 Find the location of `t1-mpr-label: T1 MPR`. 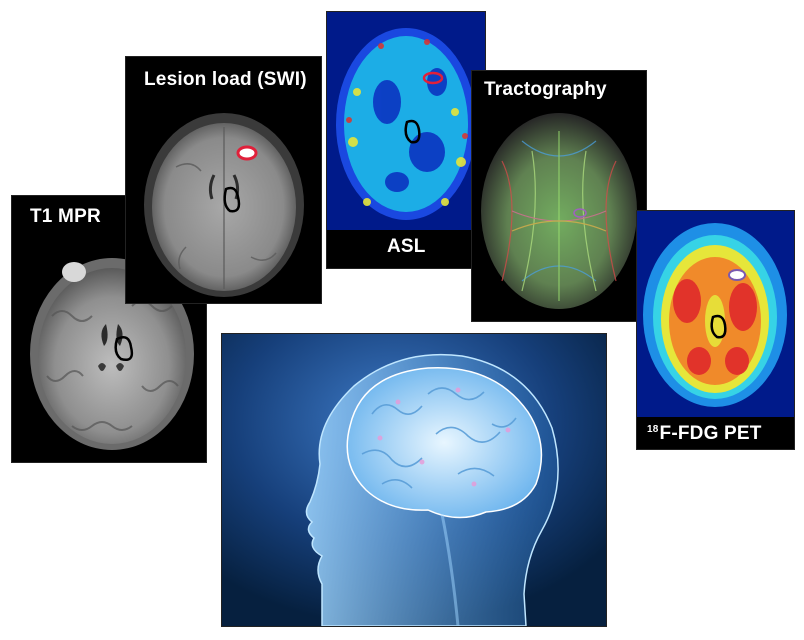

t1-mpr-label: T1 MPR is located at coordinates (65, 216).